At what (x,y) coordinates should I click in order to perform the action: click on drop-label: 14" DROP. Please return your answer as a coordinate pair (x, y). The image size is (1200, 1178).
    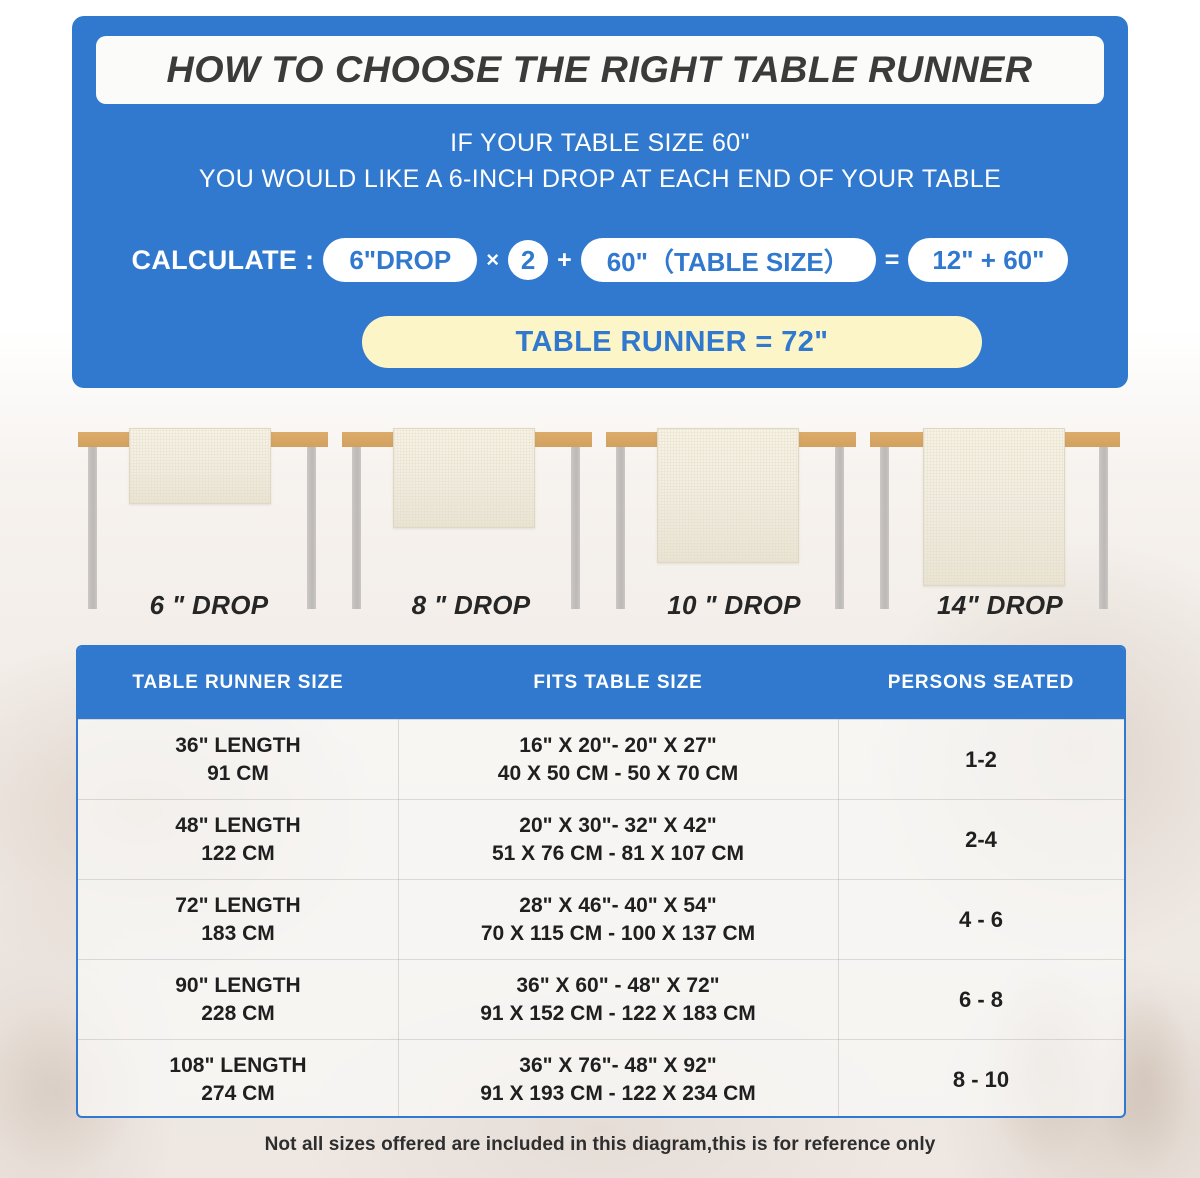
    Looking at the image, I should click on (1000, 605).